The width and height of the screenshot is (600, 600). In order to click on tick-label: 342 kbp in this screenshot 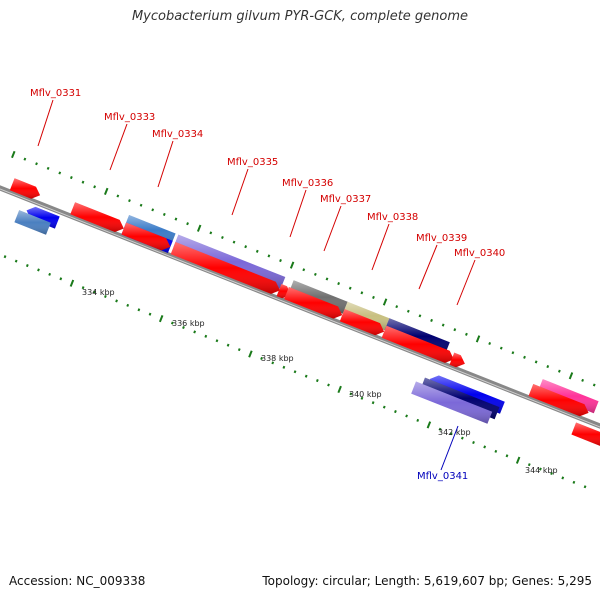, I will do `click(454, 432)`.